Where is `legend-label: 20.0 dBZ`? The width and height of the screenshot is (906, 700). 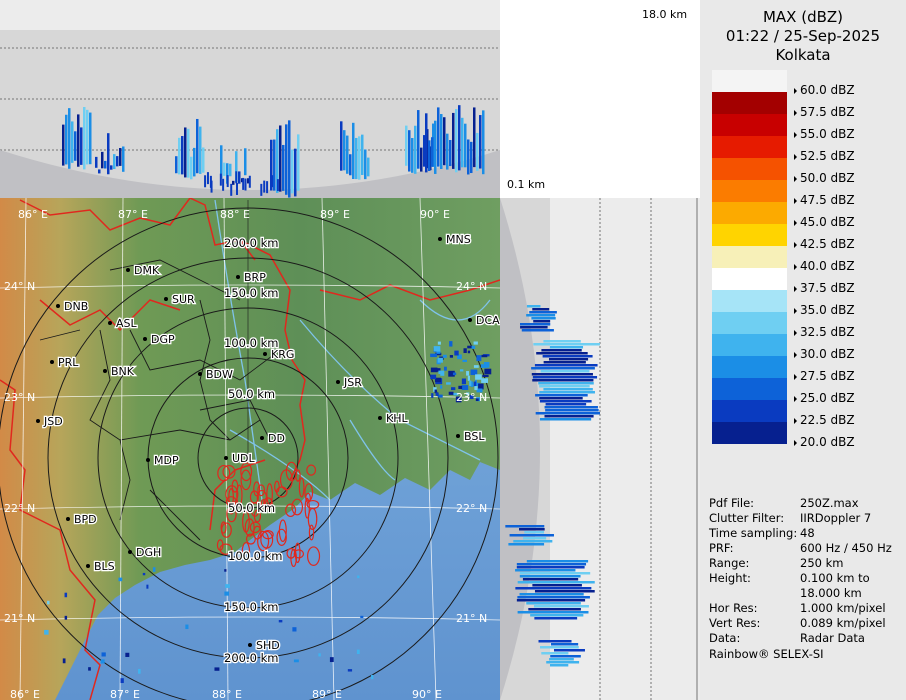
legend-label: 20.0 dBZ is located at coordinates (824, 442).